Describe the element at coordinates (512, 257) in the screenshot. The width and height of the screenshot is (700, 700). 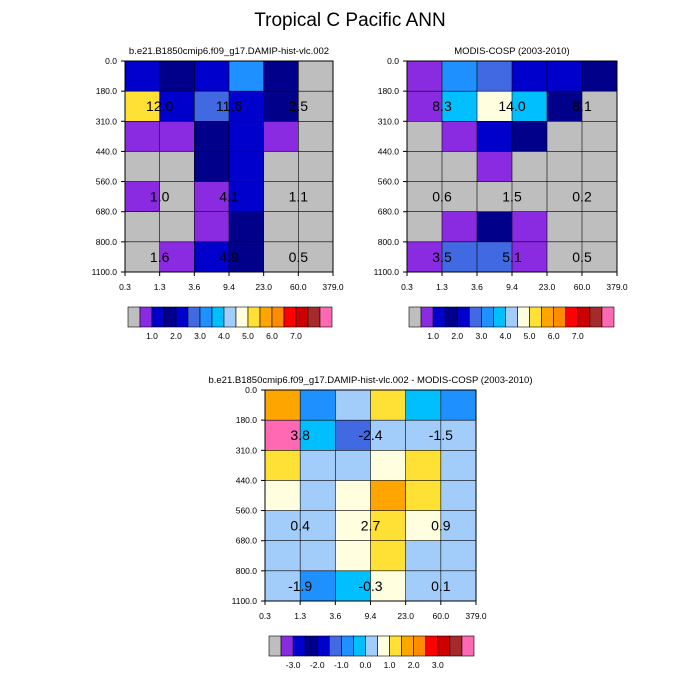
I see `data-label: 5.1` at that location.